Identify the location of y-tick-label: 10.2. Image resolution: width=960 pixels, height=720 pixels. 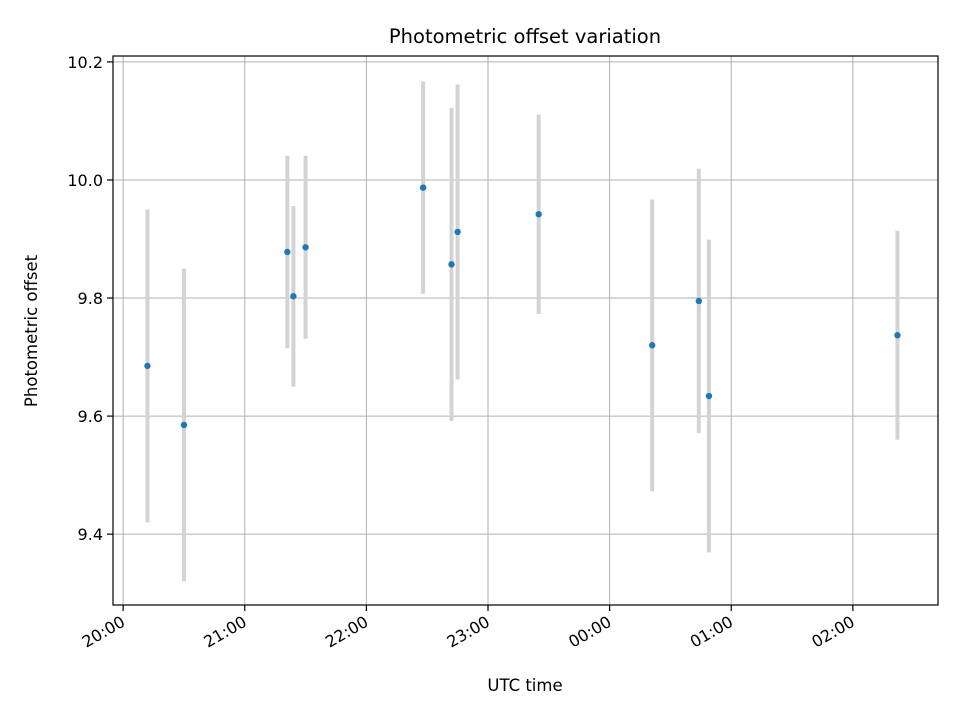
(85, 62).